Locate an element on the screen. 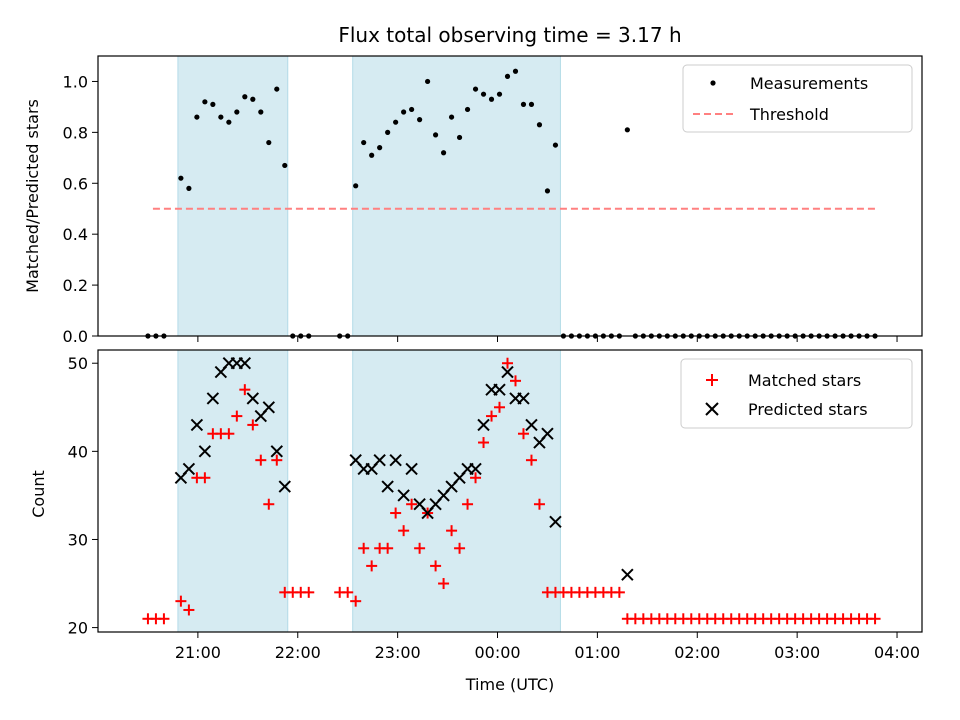 The width and height of the screenshot is (960, 720). legend-threshold-label: Threshold is located at coordinates (789, 114).